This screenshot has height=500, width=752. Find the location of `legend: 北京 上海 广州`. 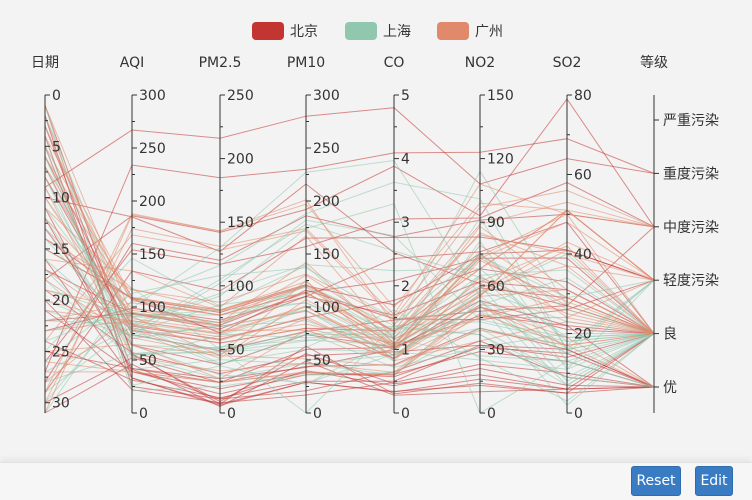

legend: 北京 上海 广州 is located at coordinates (377, 31).